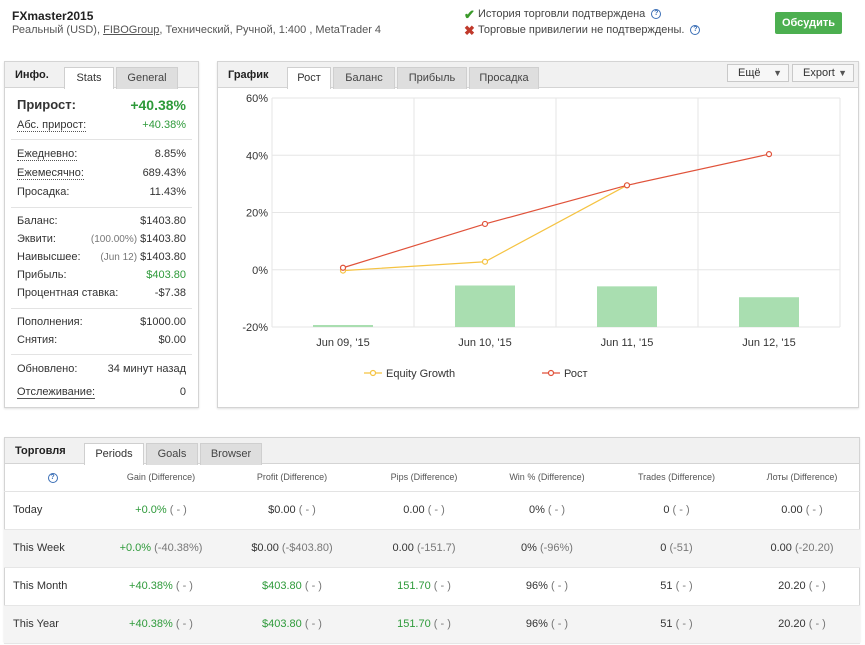 This screenshot has height=645, width=865. What do you see at coordinates (802, 586) in the screenshot?
I see `lots-cell: 20.20 ( - )` at bounding box center [802, 586].